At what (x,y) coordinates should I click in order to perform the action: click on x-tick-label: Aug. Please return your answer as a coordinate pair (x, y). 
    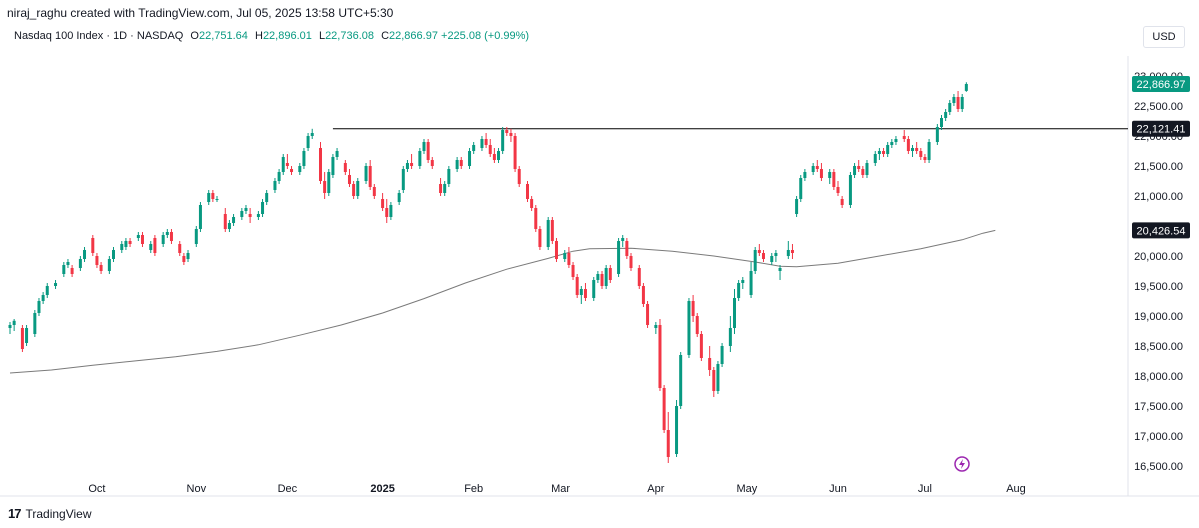
    Looking at the image, I should click on (1016, 489).